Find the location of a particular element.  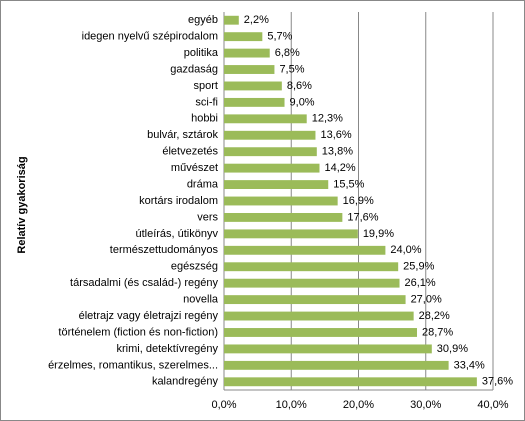

value-label: 15,5% is located at coordinates (348, 184).